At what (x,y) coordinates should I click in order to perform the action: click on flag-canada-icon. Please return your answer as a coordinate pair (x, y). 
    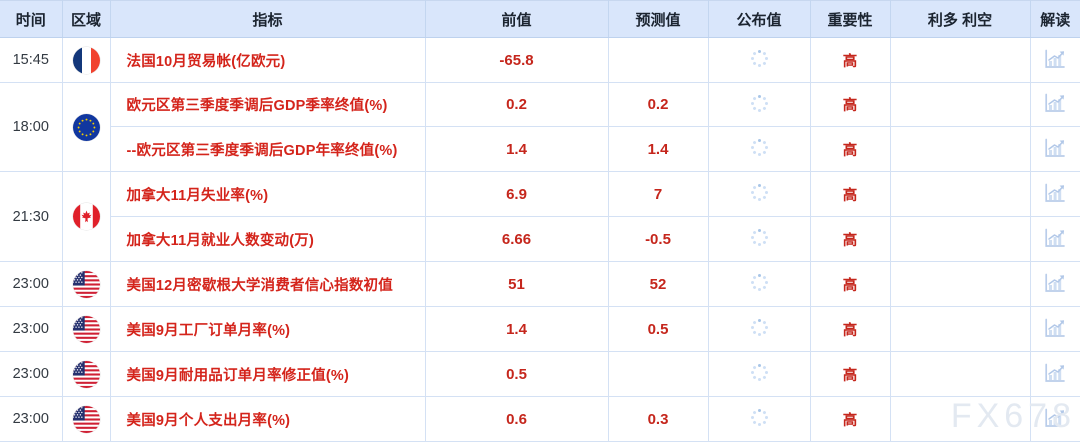
    Looking at the image, I should click on (86, 216).